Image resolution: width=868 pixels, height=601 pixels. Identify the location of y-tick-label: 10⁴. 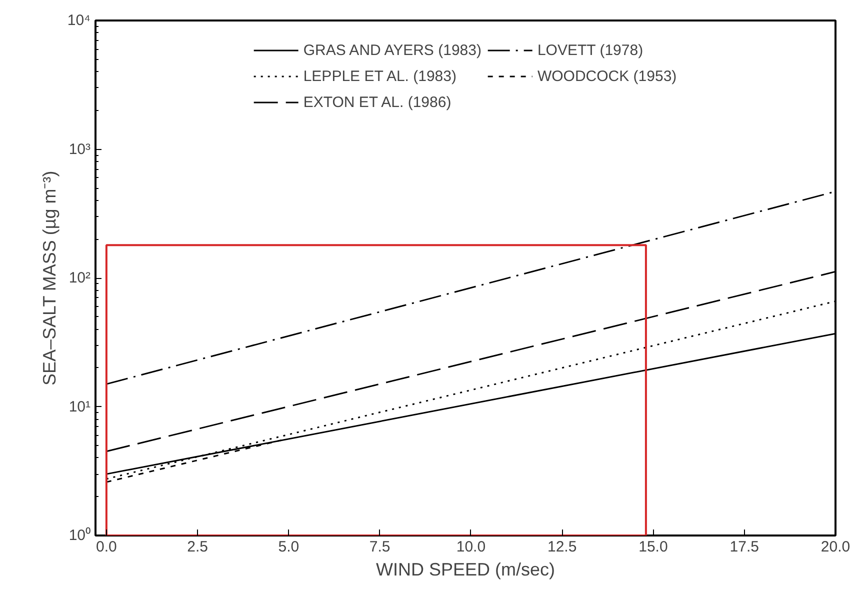
(79, 20).